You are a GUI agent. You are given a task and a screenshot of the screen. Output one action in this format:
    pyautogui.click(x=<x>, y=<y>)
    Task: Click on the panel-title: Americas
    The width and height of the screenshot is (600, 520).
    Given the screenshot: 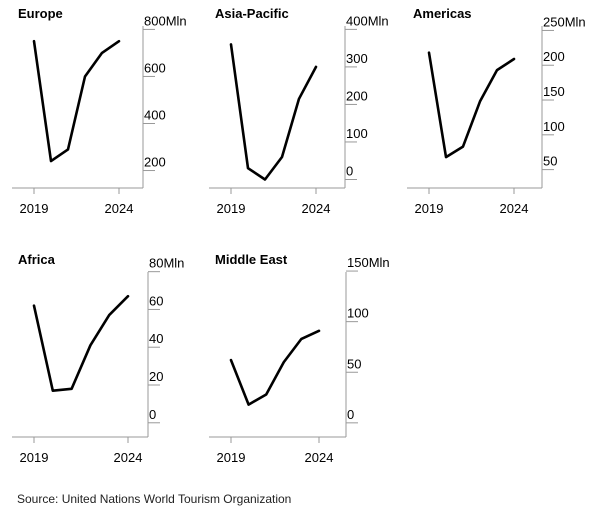 What is the action you would take?
    pyautogui.click(x=442, y=13)
    